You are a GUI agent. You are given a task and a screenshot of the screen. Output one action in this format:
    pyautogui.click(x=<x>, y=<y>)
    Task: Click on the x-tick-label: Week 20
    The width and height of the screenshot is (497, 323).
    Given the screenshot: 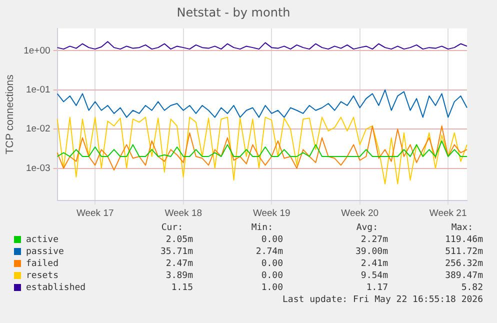 What is the action you would take?
    pyautogui.click(x=360, y=213)
    